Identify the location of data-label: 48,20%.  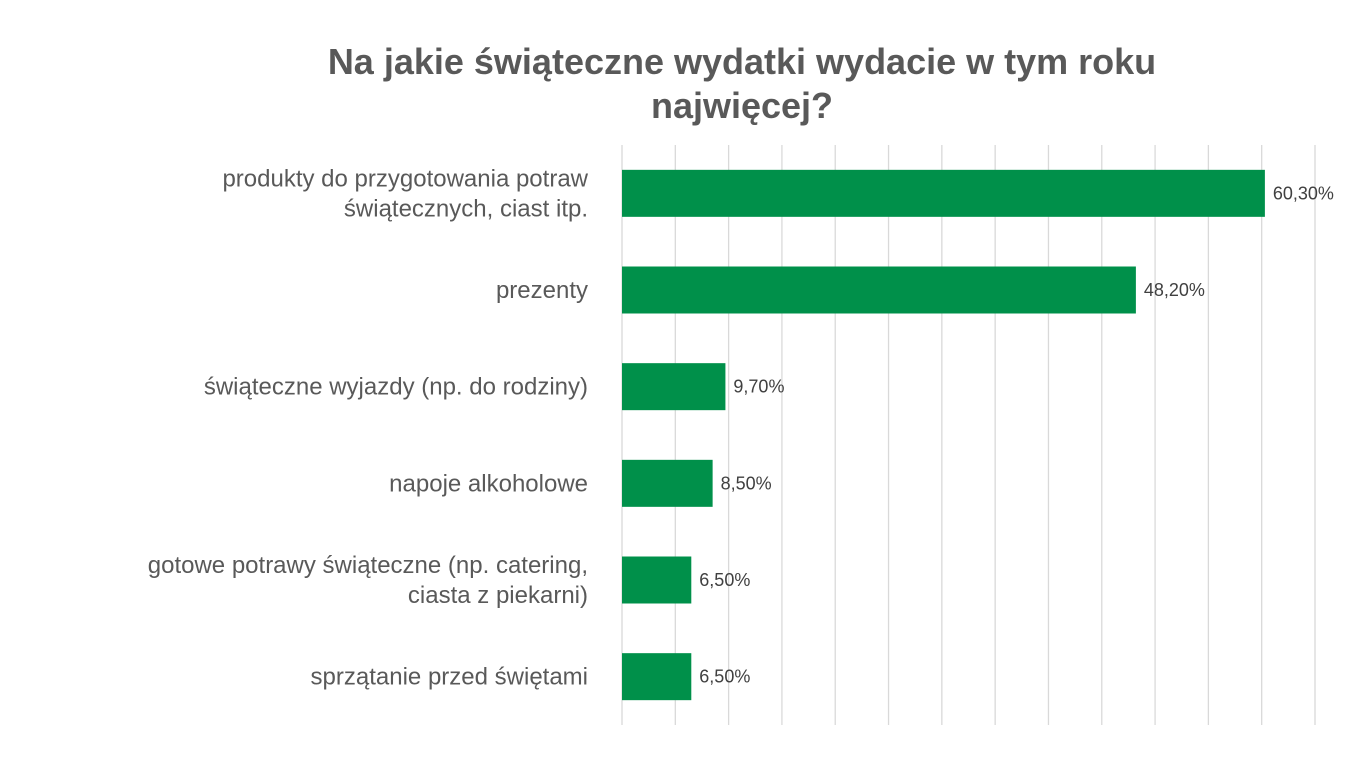
(1174, 290).